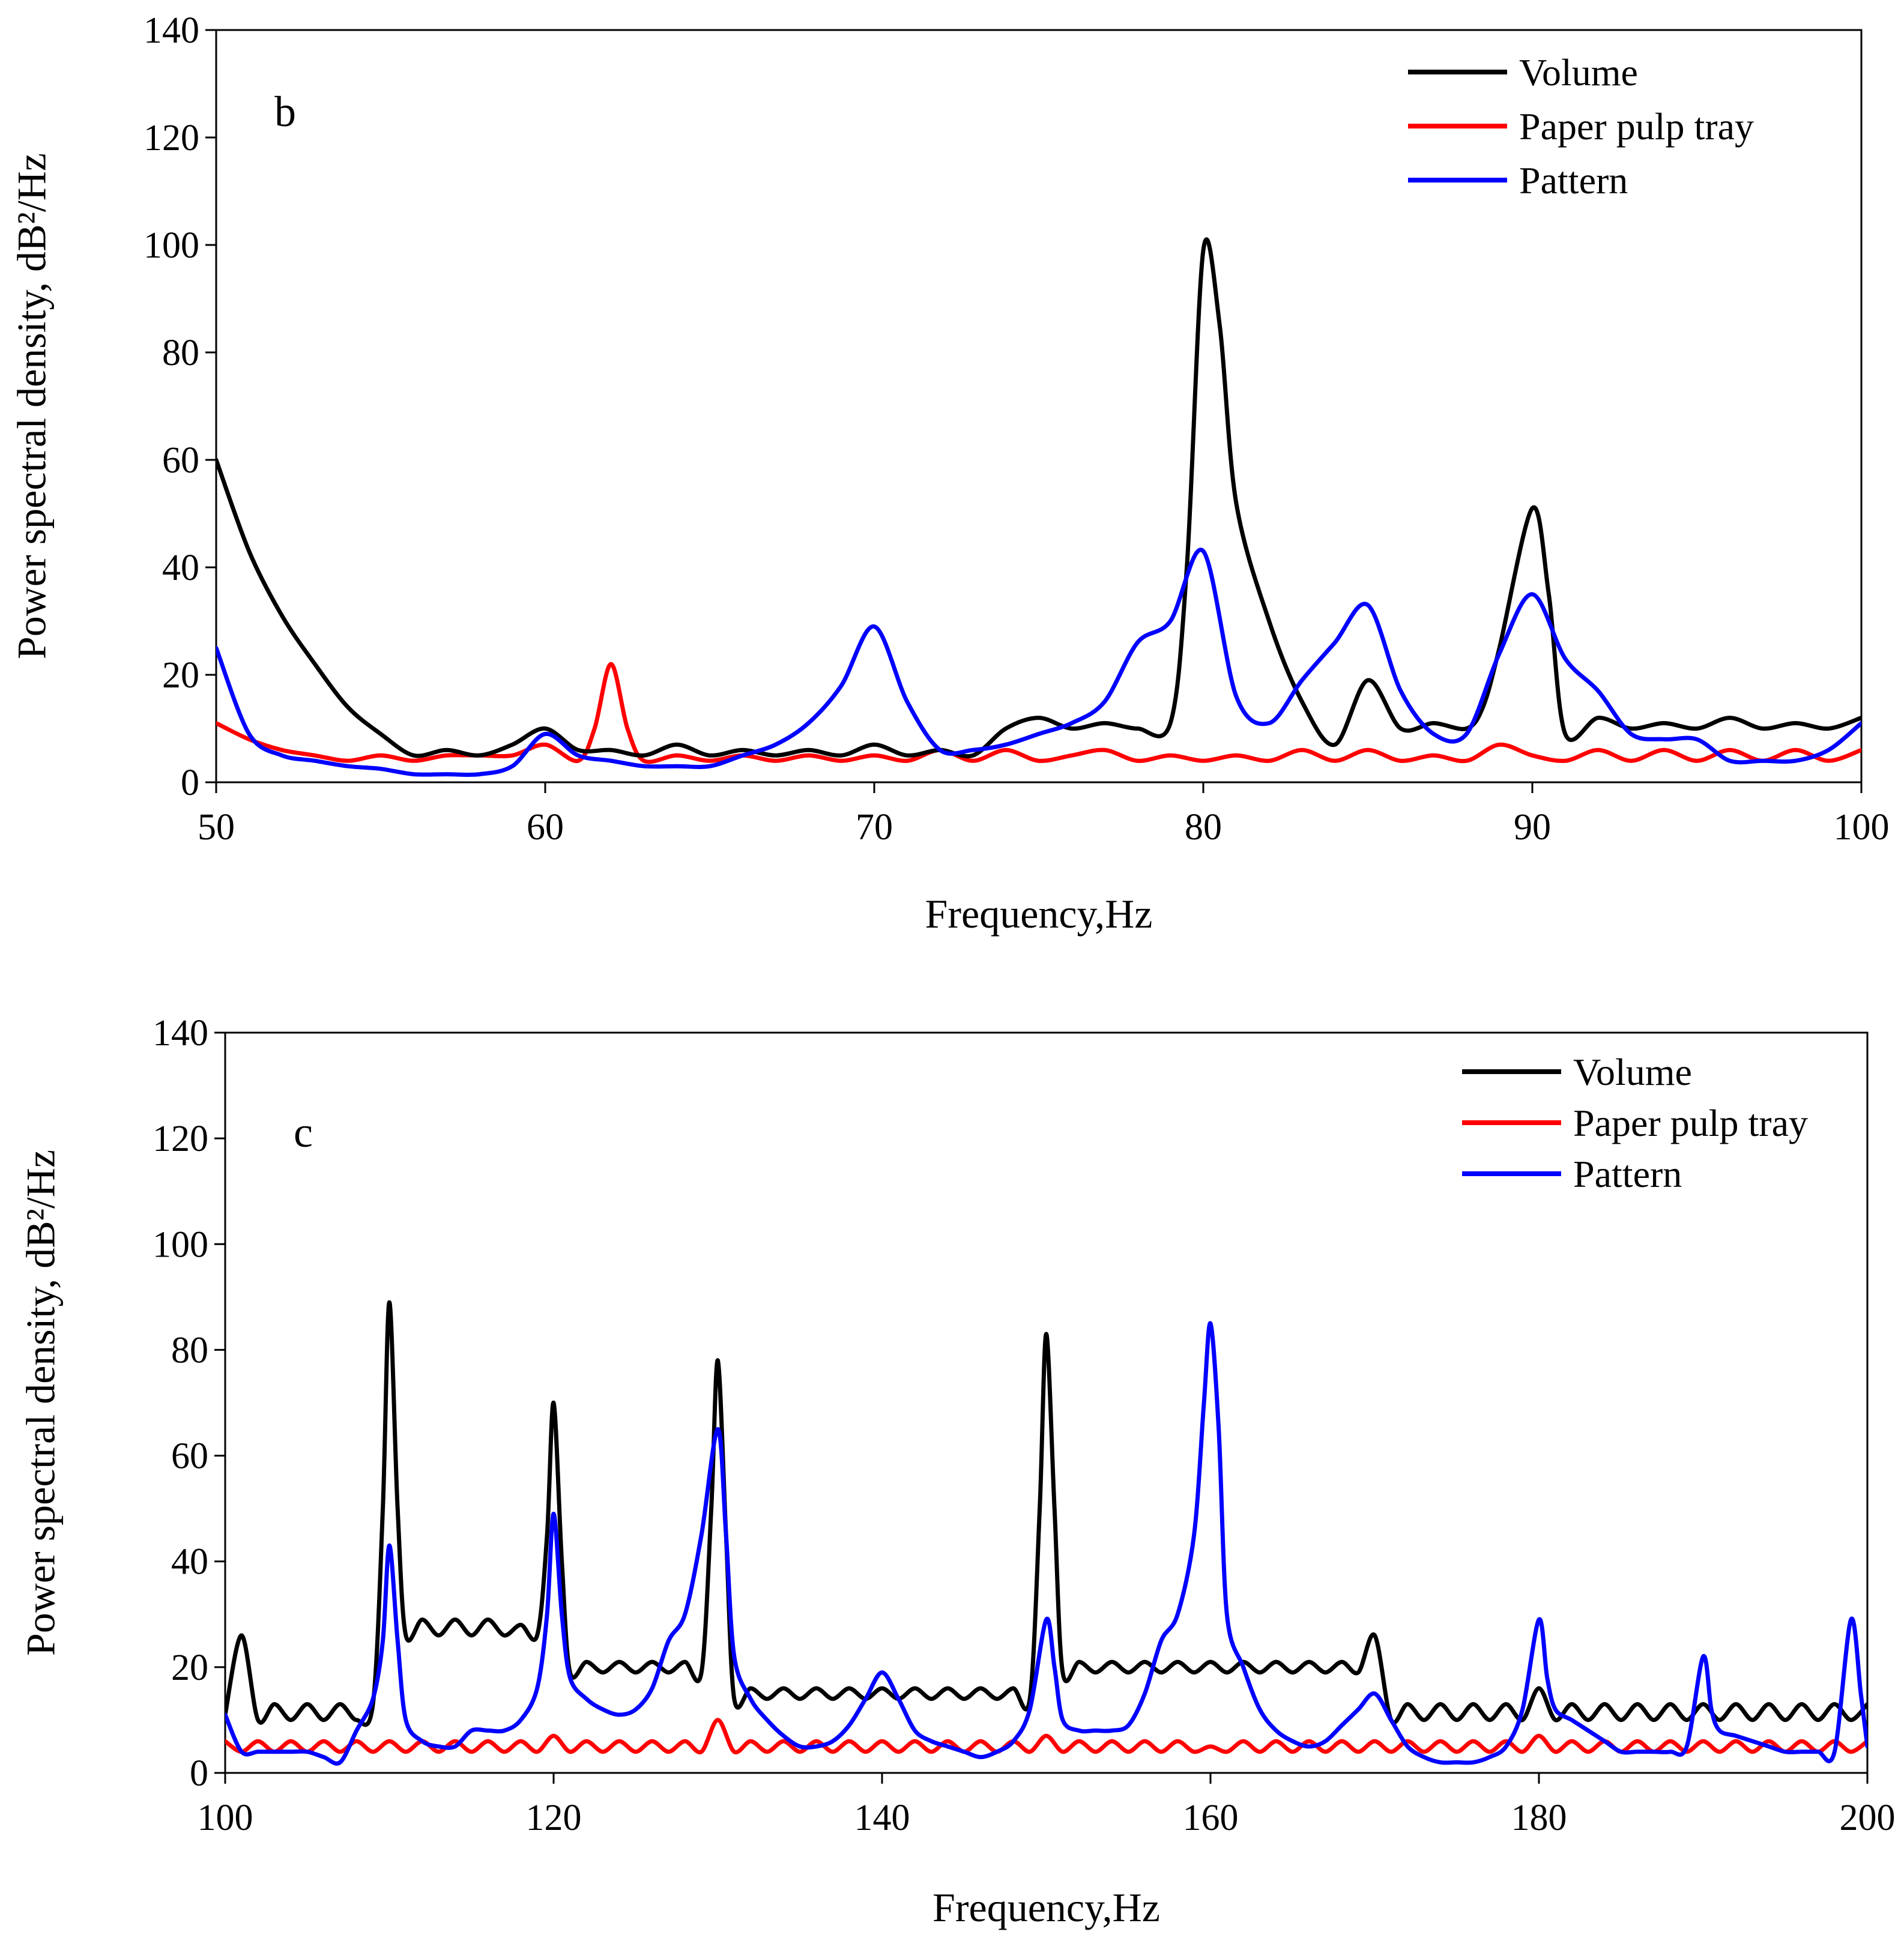 This screenshot has height=1941, width=1904. What do you see at coordinates (882, 1818) in the screenshot?
I see `x-tick-label: 140` at bounding box center [882, 1818].